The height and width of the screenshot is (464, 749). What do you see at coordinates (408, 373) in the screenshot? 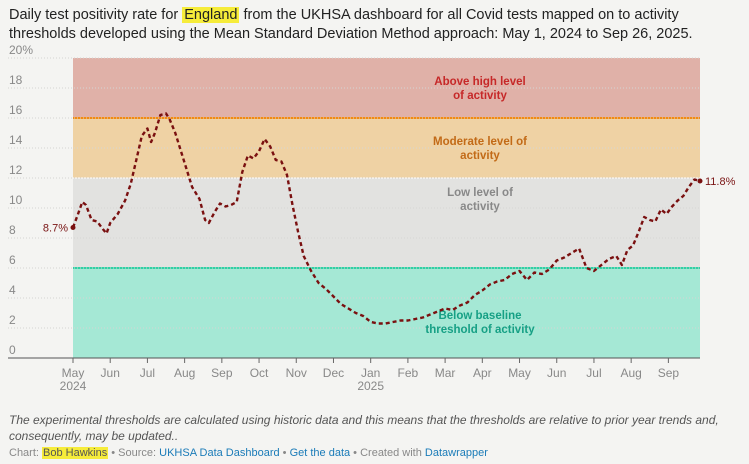
I see `x-tick-label: Feb` at bounding box center [408, 373].